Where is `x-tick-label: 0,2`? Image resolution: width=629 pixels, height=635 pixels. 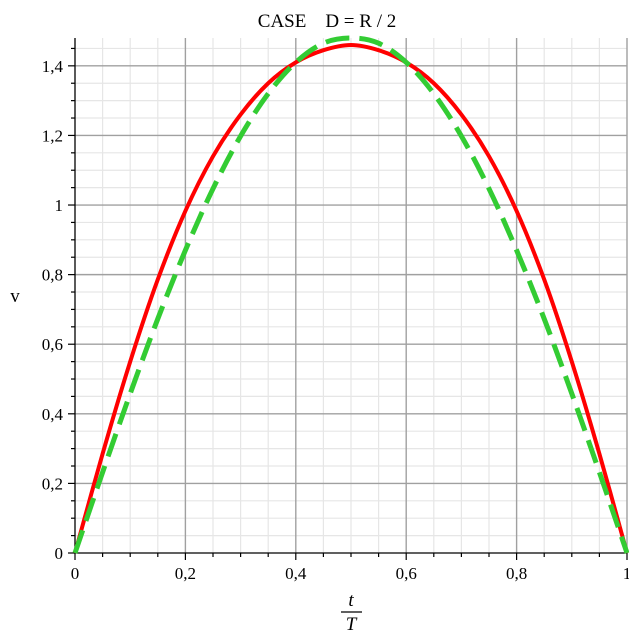 x-tick-label: 0,2 is located at coordinates (185, 573).